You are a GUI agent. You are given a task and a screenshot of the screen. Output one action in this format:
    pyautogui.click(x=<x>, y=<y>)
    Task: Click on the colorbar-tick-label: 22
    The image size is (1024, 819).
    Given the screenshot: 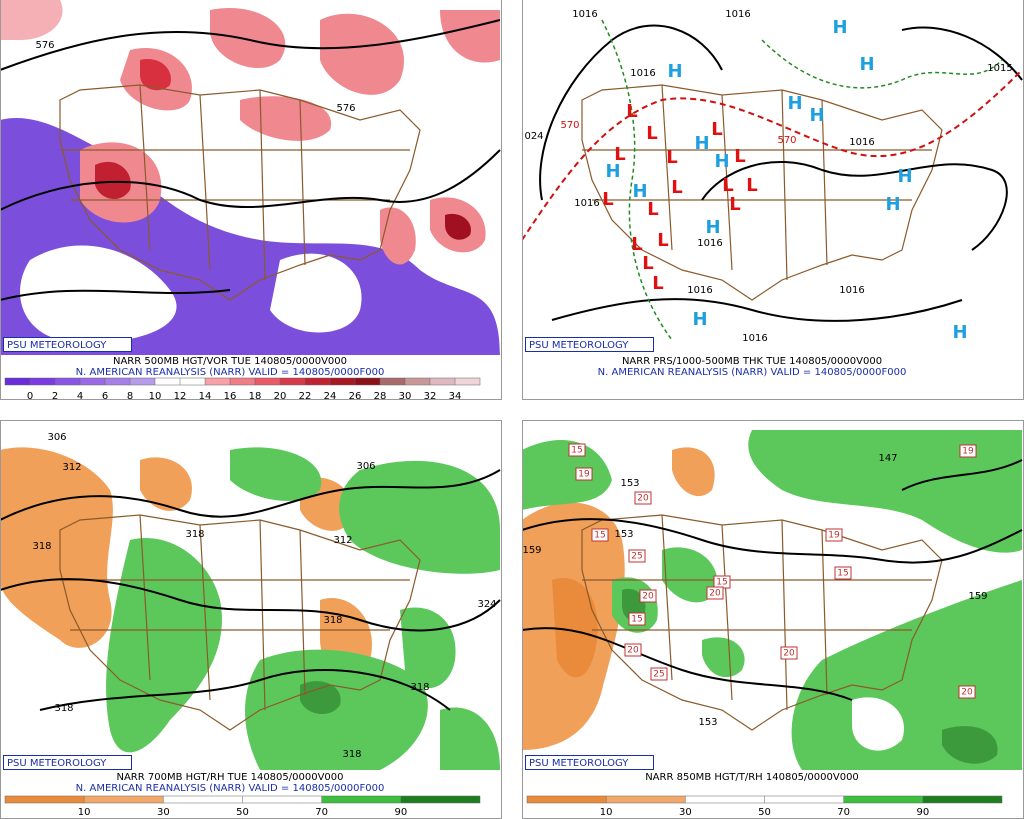 What is the action you would take?
    pyautogui.click(x=305, y=396)
    